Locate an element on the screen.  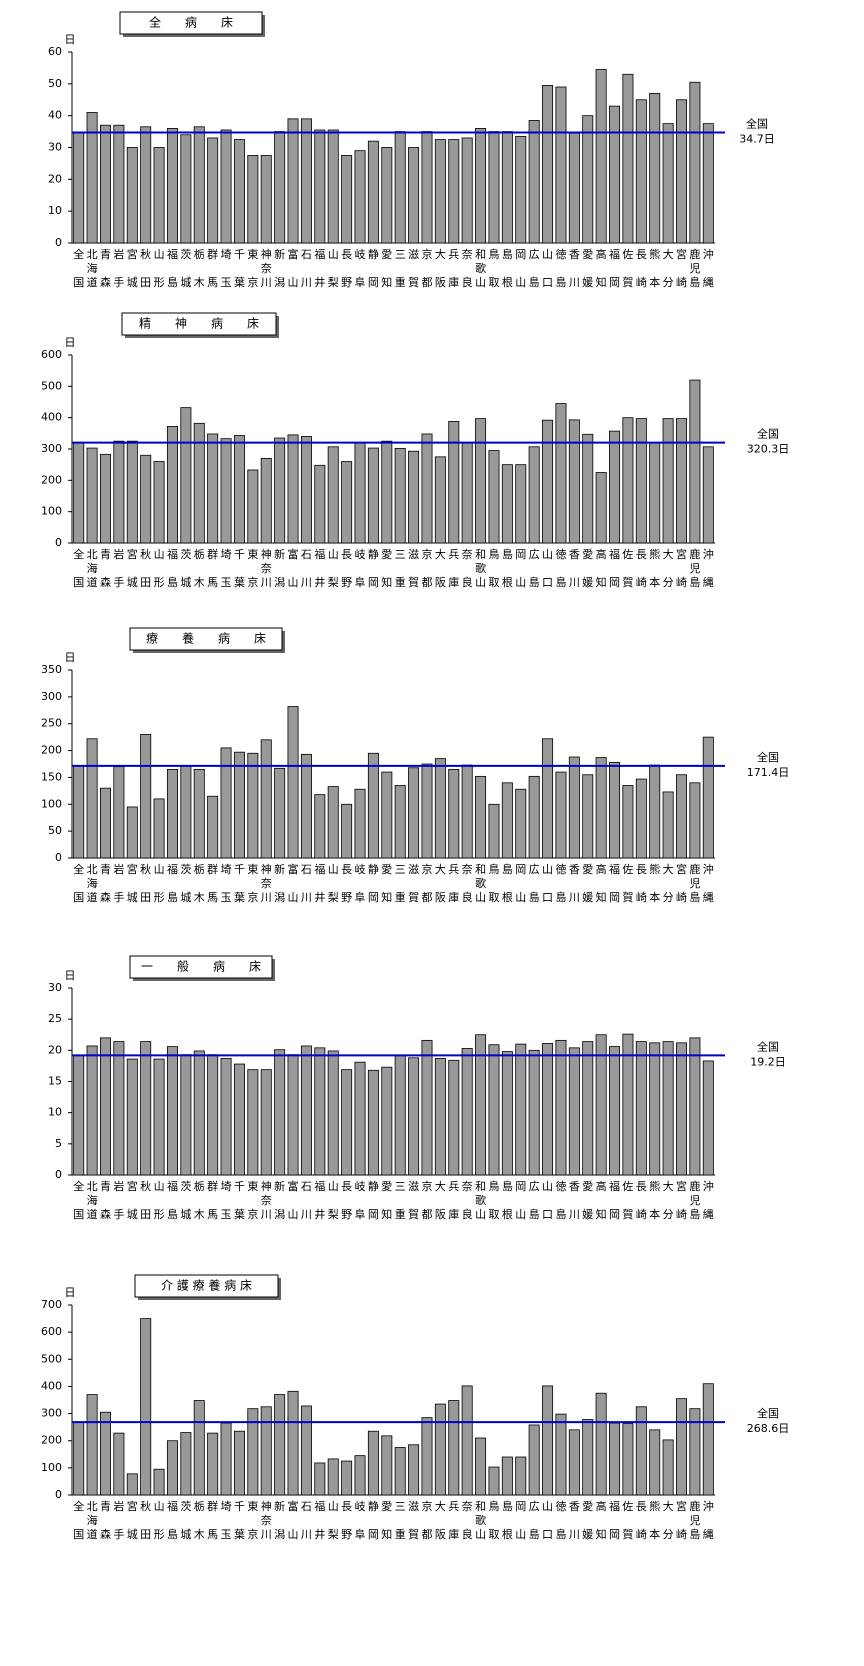
y-tick-label: 300 is located at coordinates (51, 696).